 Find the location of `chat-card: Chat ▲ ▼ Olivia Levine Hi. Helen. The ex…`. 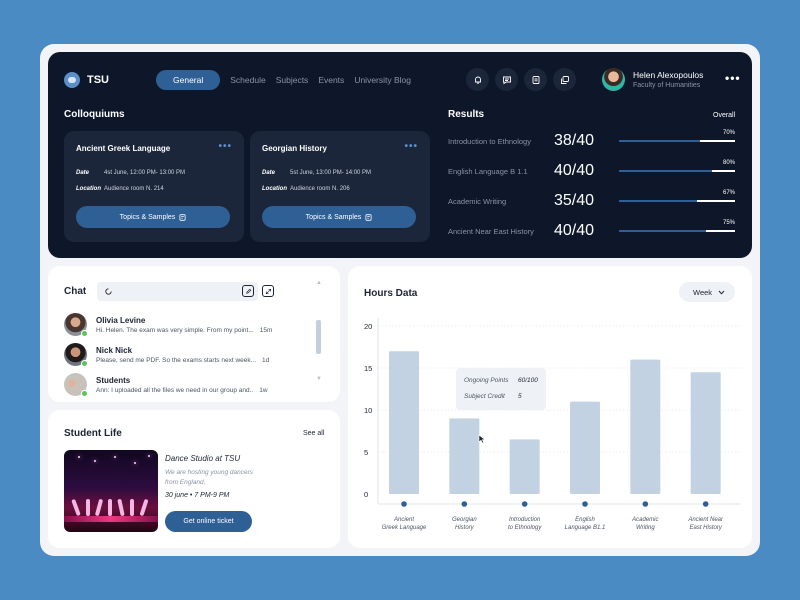

chat-card: Chat ▲ ▼ Olivia Levine Hi. Helen. The ex… is located at coordinates (194, 334).